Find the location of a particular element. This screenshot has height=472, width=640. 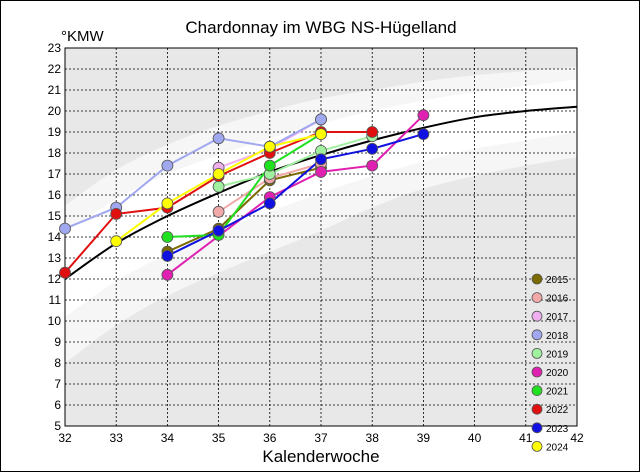

legend-marker-2024 is located at coordinates (537, 446).